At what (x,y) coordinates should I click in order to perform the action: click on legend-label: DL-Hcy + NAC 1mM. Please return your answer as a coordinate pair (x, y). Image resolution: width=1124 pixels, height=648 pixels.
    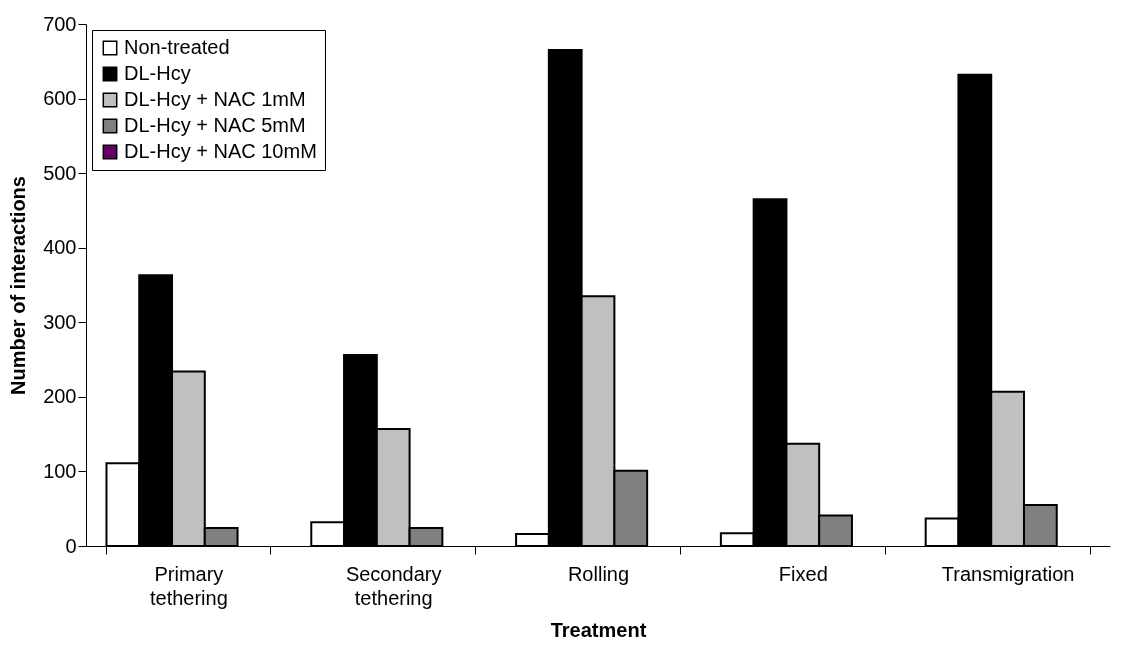
    Looking at the image, I should click on (215, 99).